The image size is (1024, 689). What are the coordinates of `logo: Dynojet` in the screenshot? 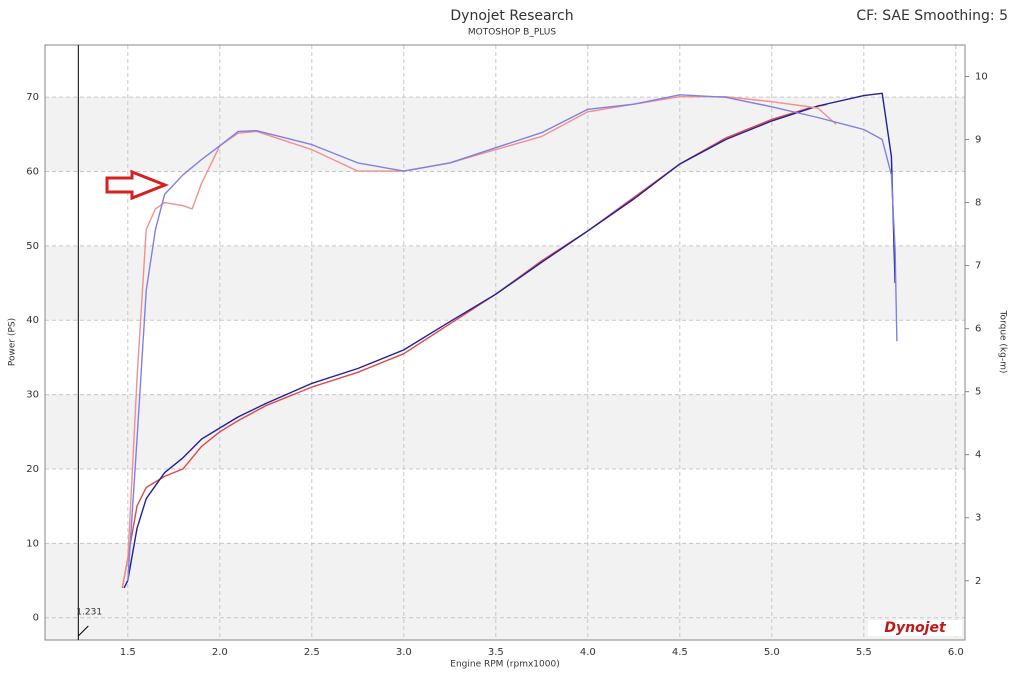 It's located at (915, 628).